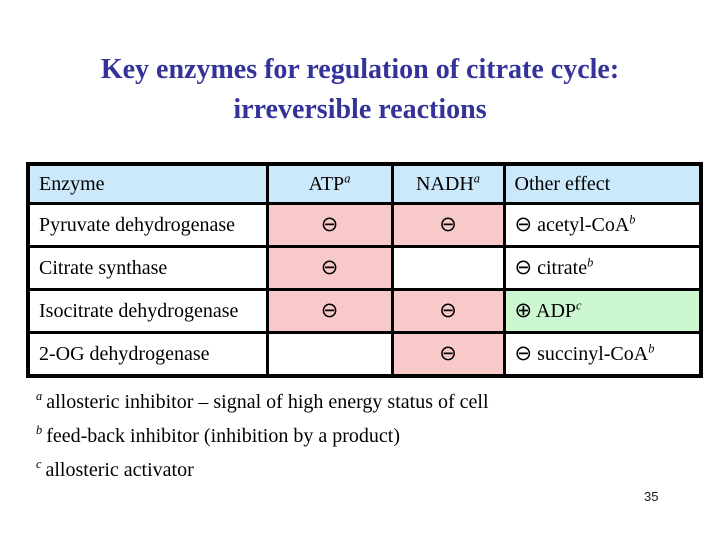 This screenshot has width=720, height=540. I want to click on cell-enzyme-name: Citrate synthase, so click(147, 268).